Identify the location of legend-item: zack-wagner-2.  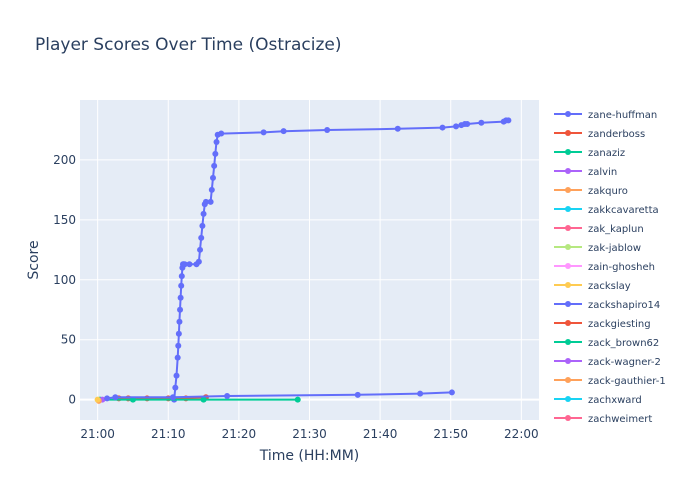
(607, 362).